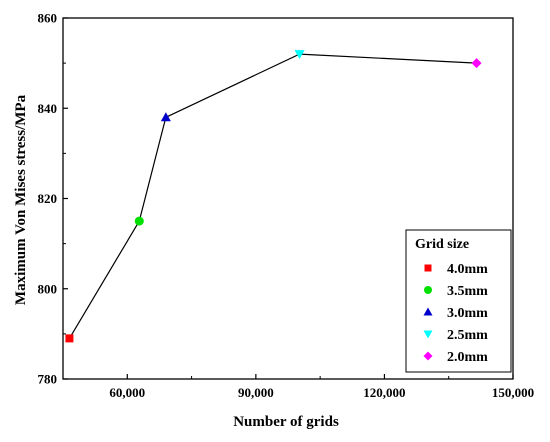 The width and height of the screenshot is (550, 442). I want to click on legend-entries: 4.0mm 3.5mm 3.0mm 2.5mm 2.0mm, so click(455, 313).